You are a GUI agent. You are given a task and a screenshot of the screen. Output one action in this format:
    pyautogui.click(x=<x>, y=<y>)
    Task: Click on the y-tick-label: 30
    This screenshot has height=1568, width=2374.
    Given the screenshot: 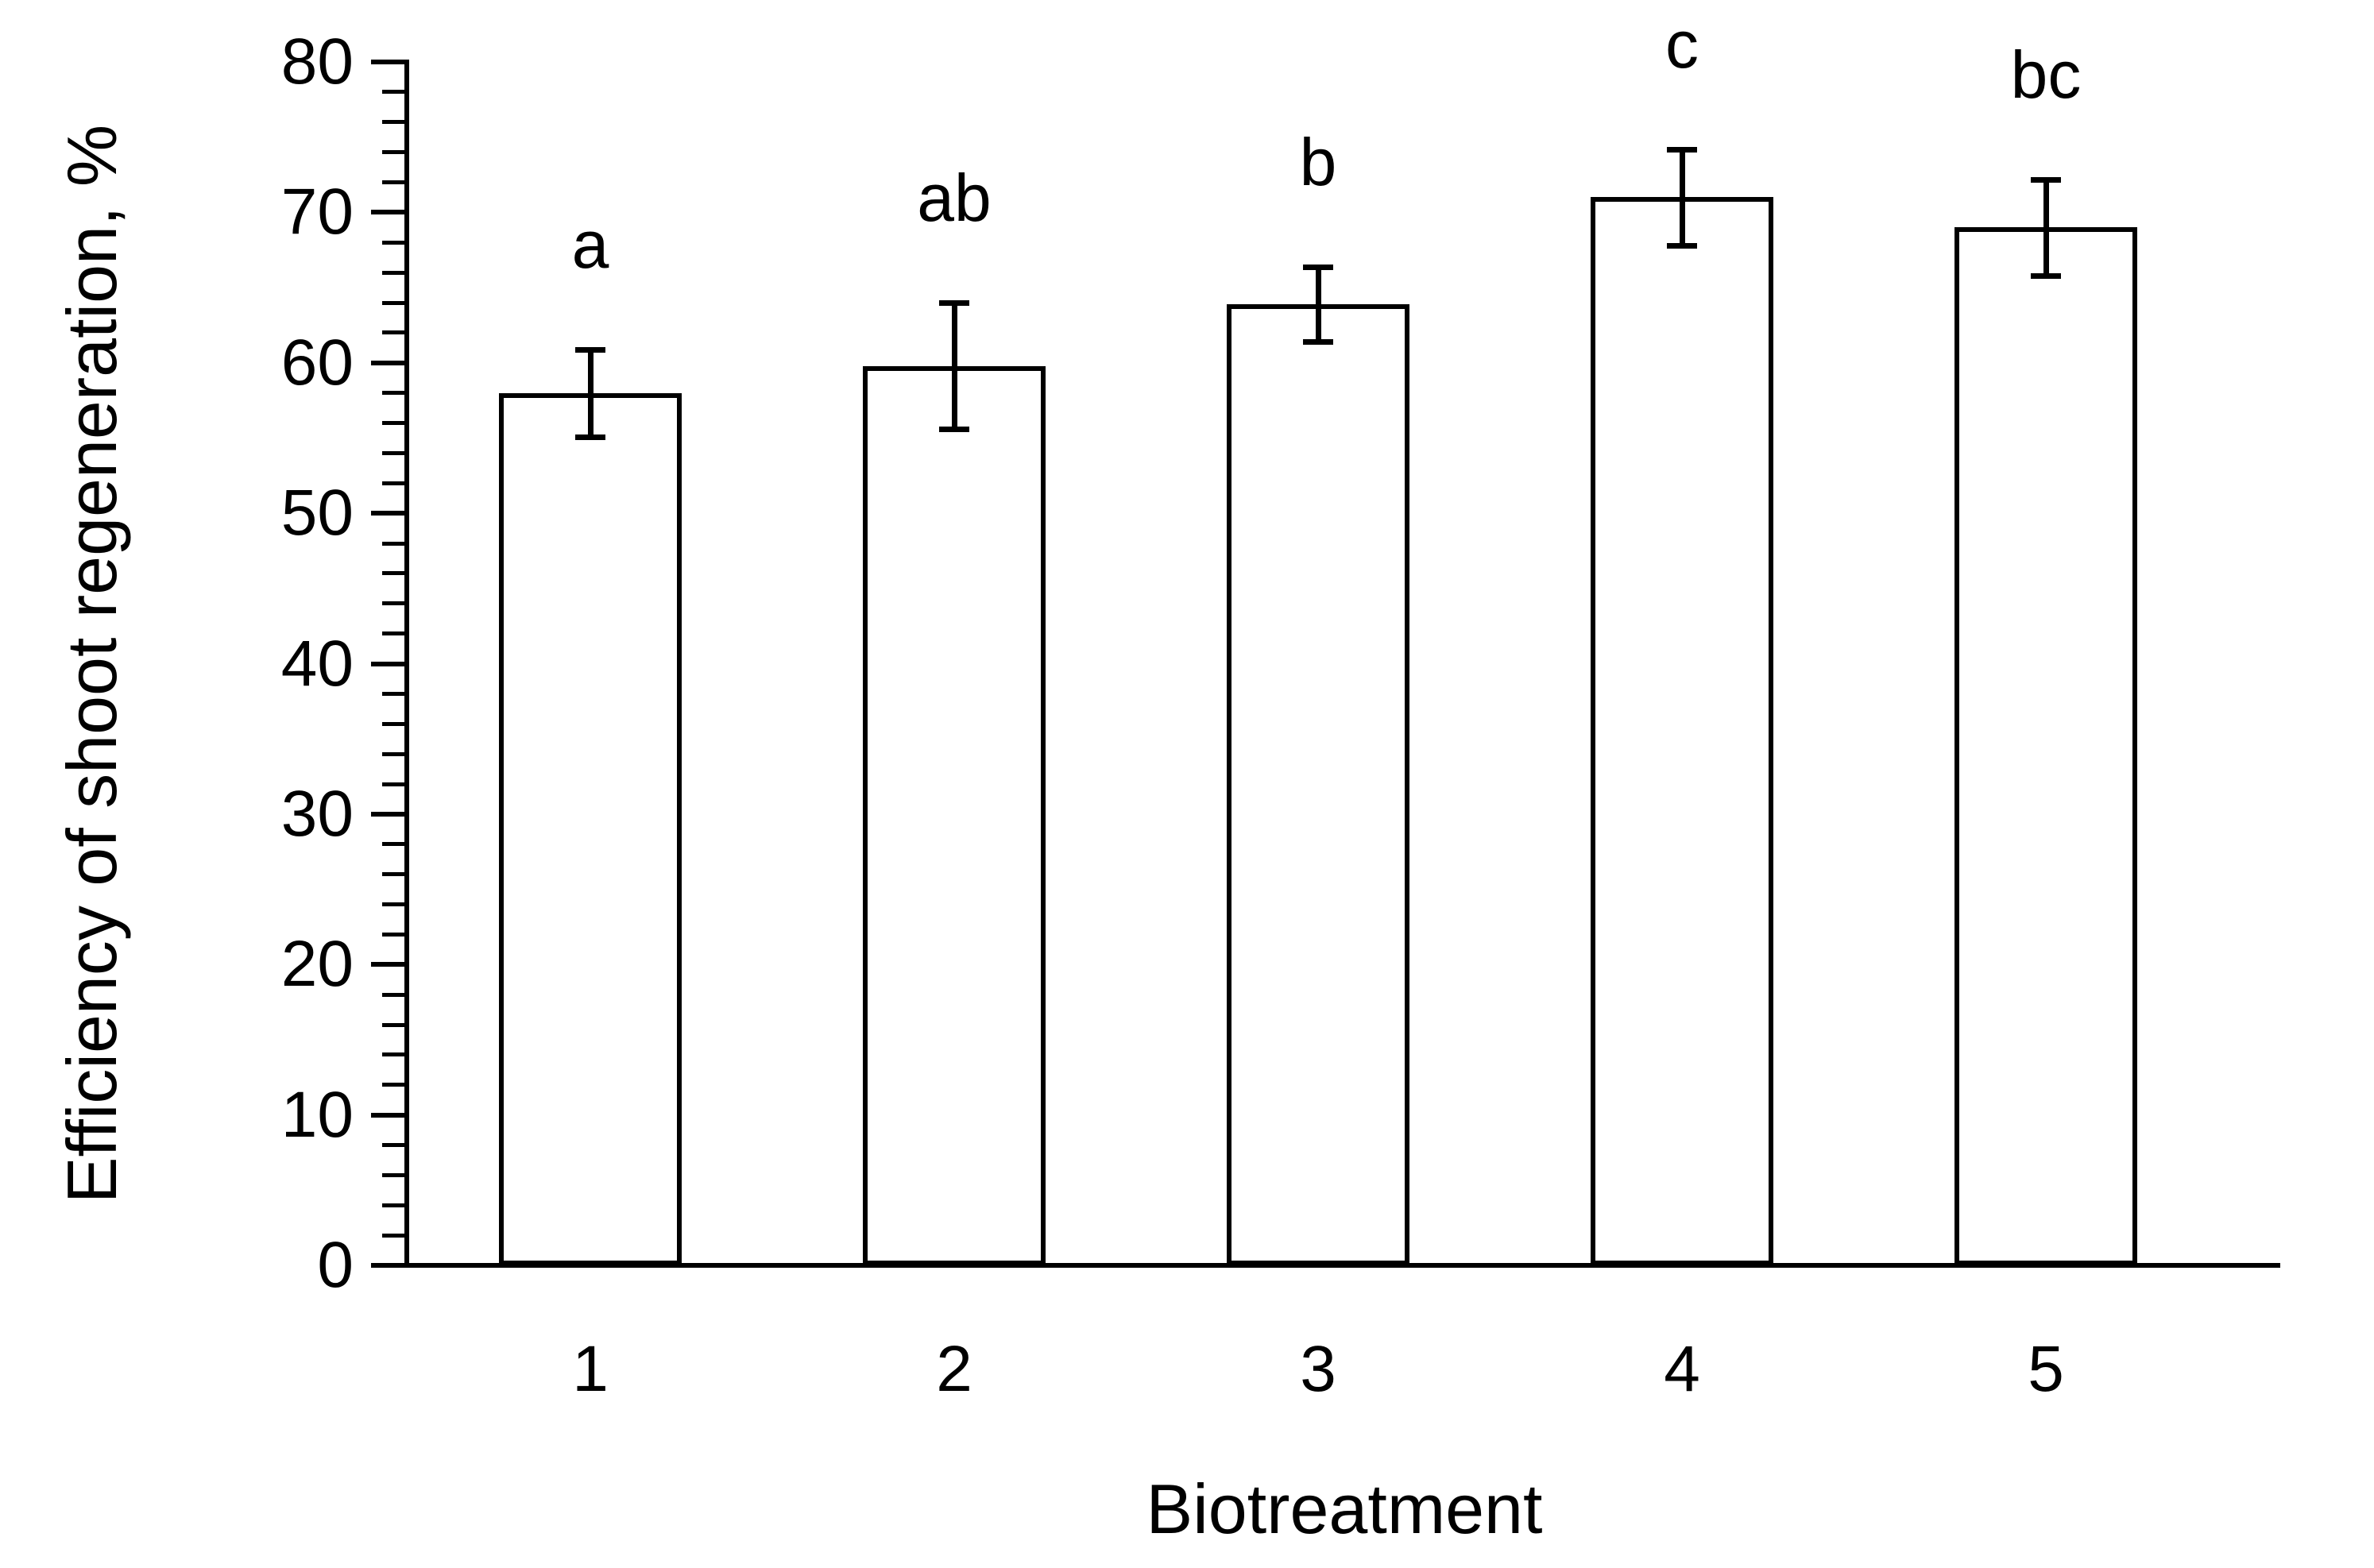 What is the action you would take?
    pyautogui.click(x=317, y=814)
    